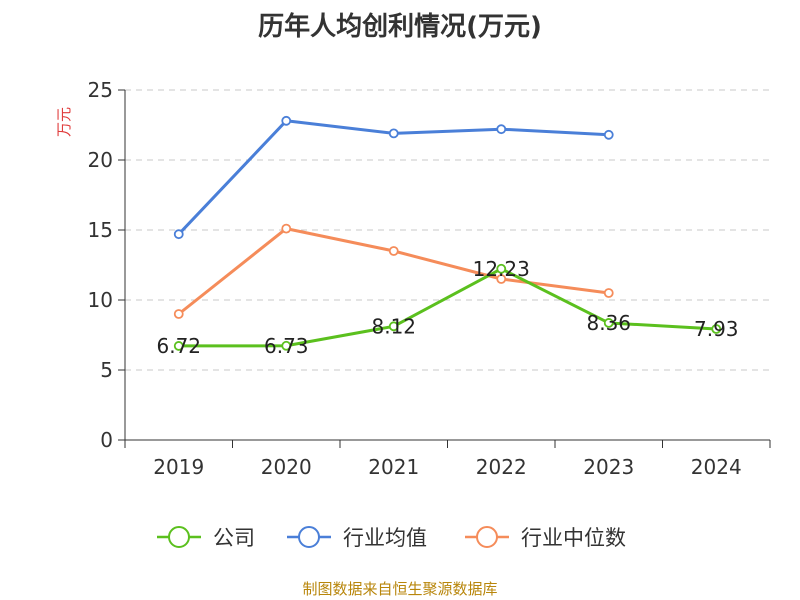 This screenshot has width=800, height=600. I want to click on x-tick-label: 2022, so click(501, 467).